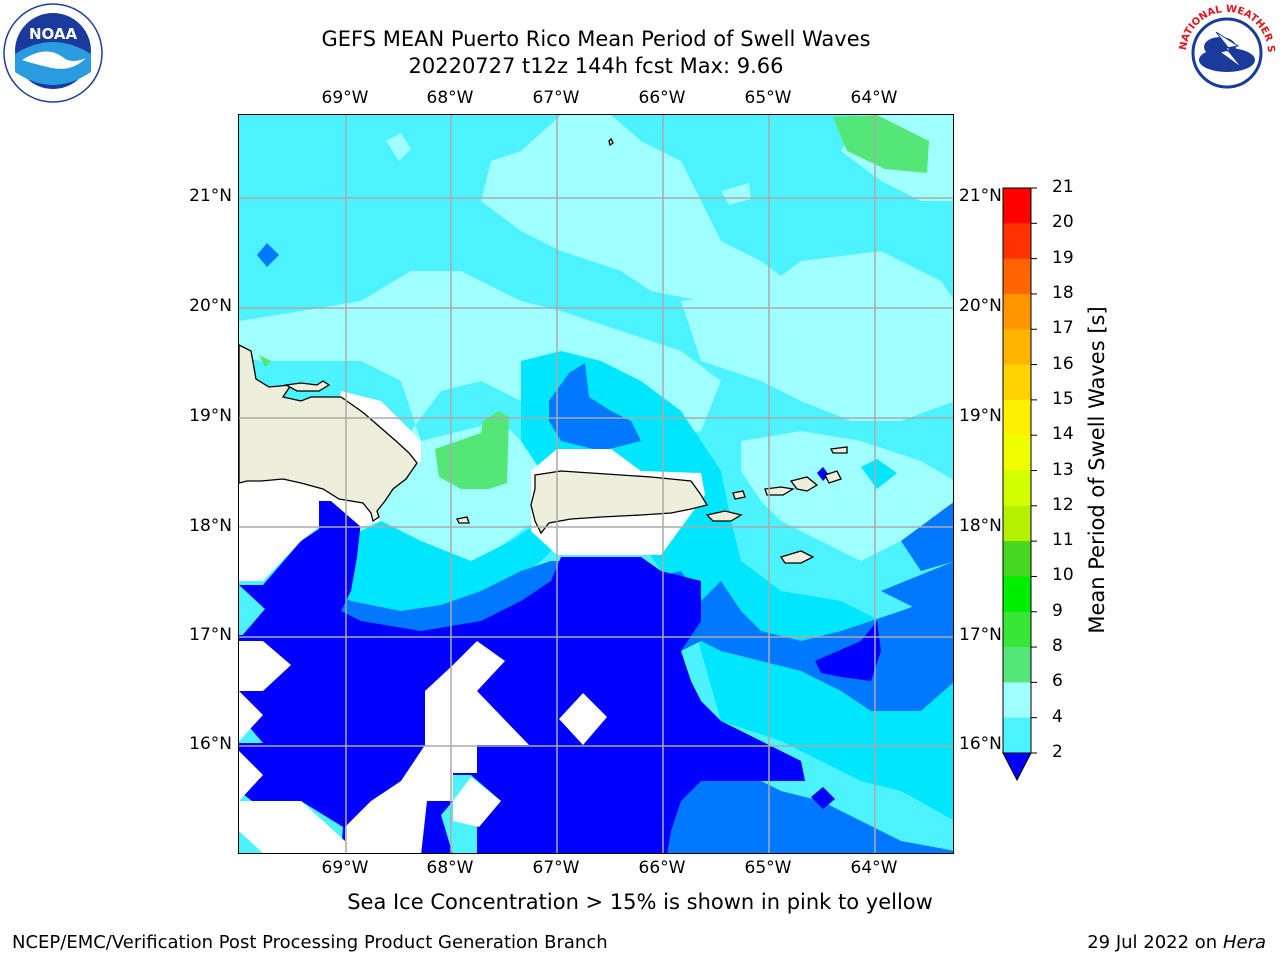  What do you see at coordinates (662, 868) in the screenshot?
I see `lon-label-bottom: 66°W` at bounding box center [662, 868].